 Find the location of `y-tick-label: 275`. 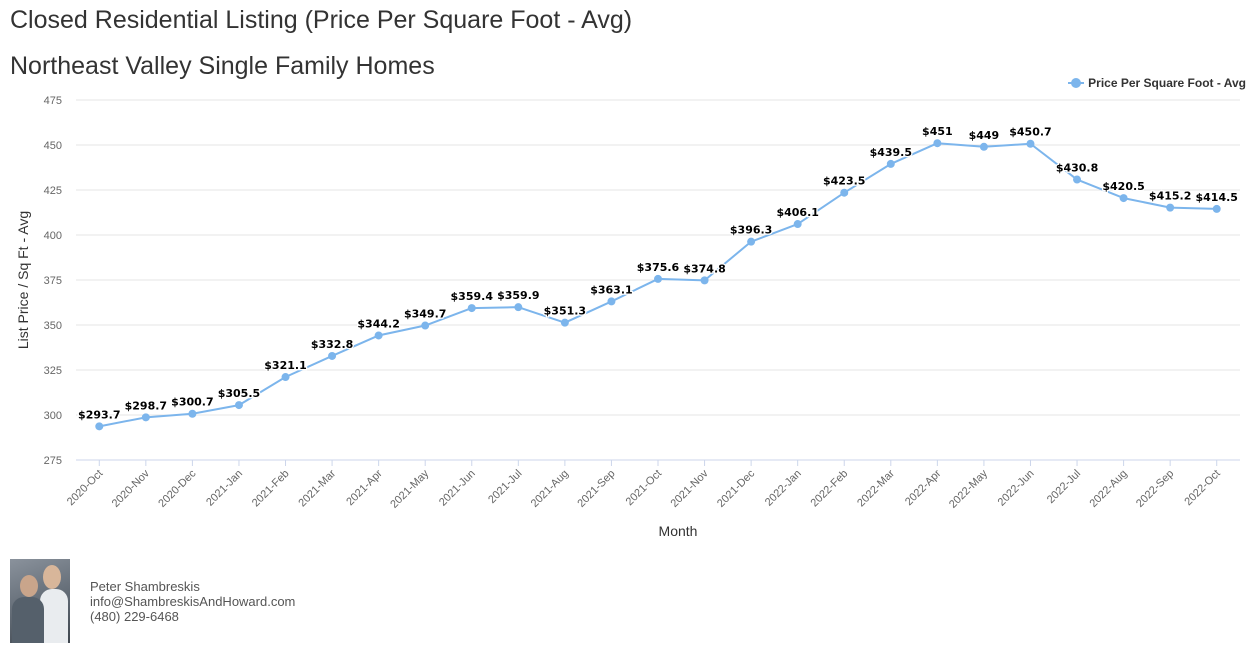

y-tick-label: 275 is located at coordinates (53, 461).